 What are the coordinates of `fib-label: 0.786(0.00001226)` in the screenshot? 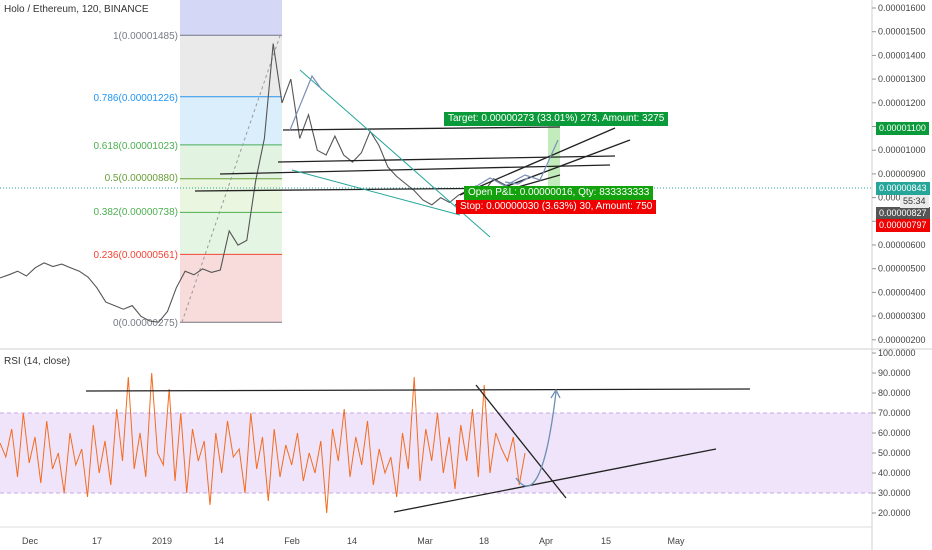 It's located at (135, 98).